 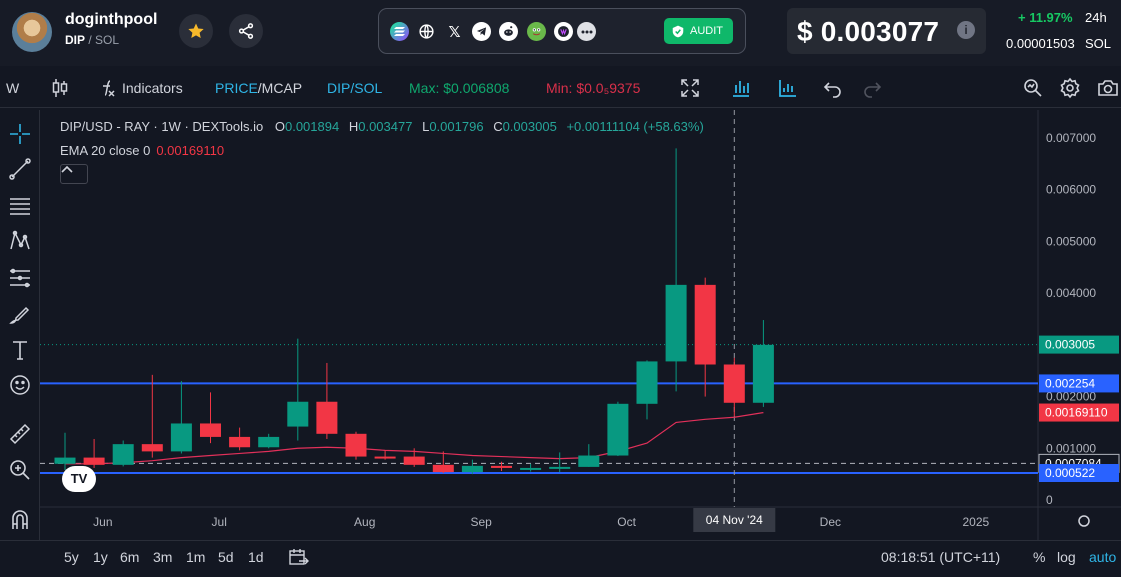 I want to click on indicators-button: Indicators, so click(x=152, y=88).